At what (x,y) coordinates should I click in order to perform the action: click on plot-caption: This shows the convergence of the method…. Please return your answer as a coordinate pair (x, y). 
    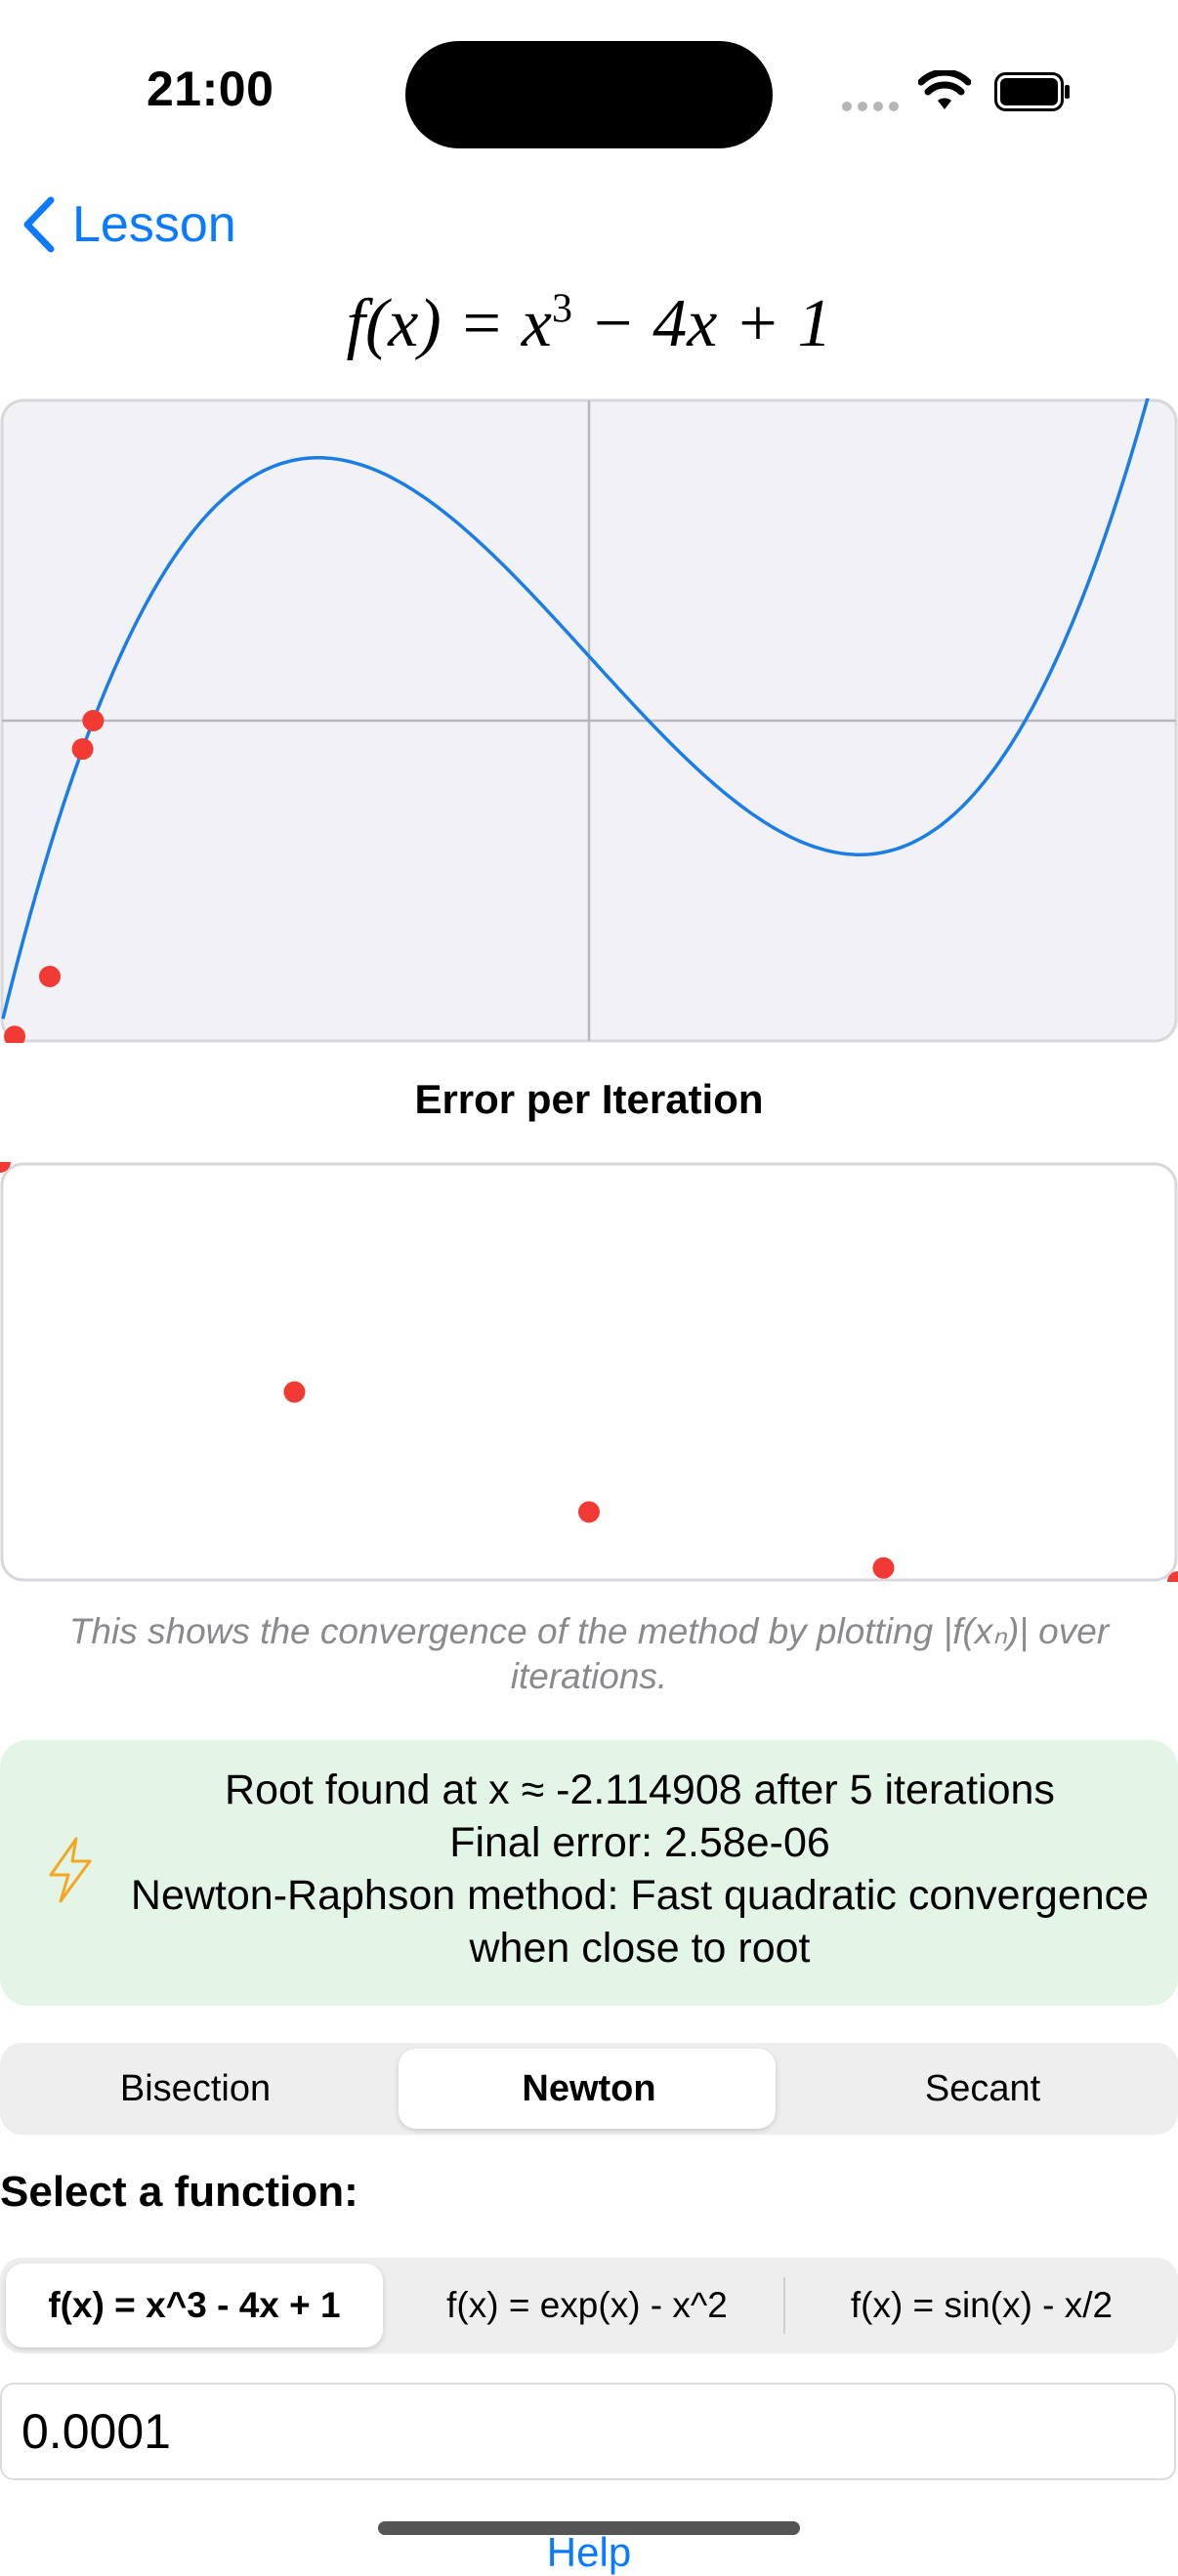
    Looking at the image, I should click on (589, 1653).